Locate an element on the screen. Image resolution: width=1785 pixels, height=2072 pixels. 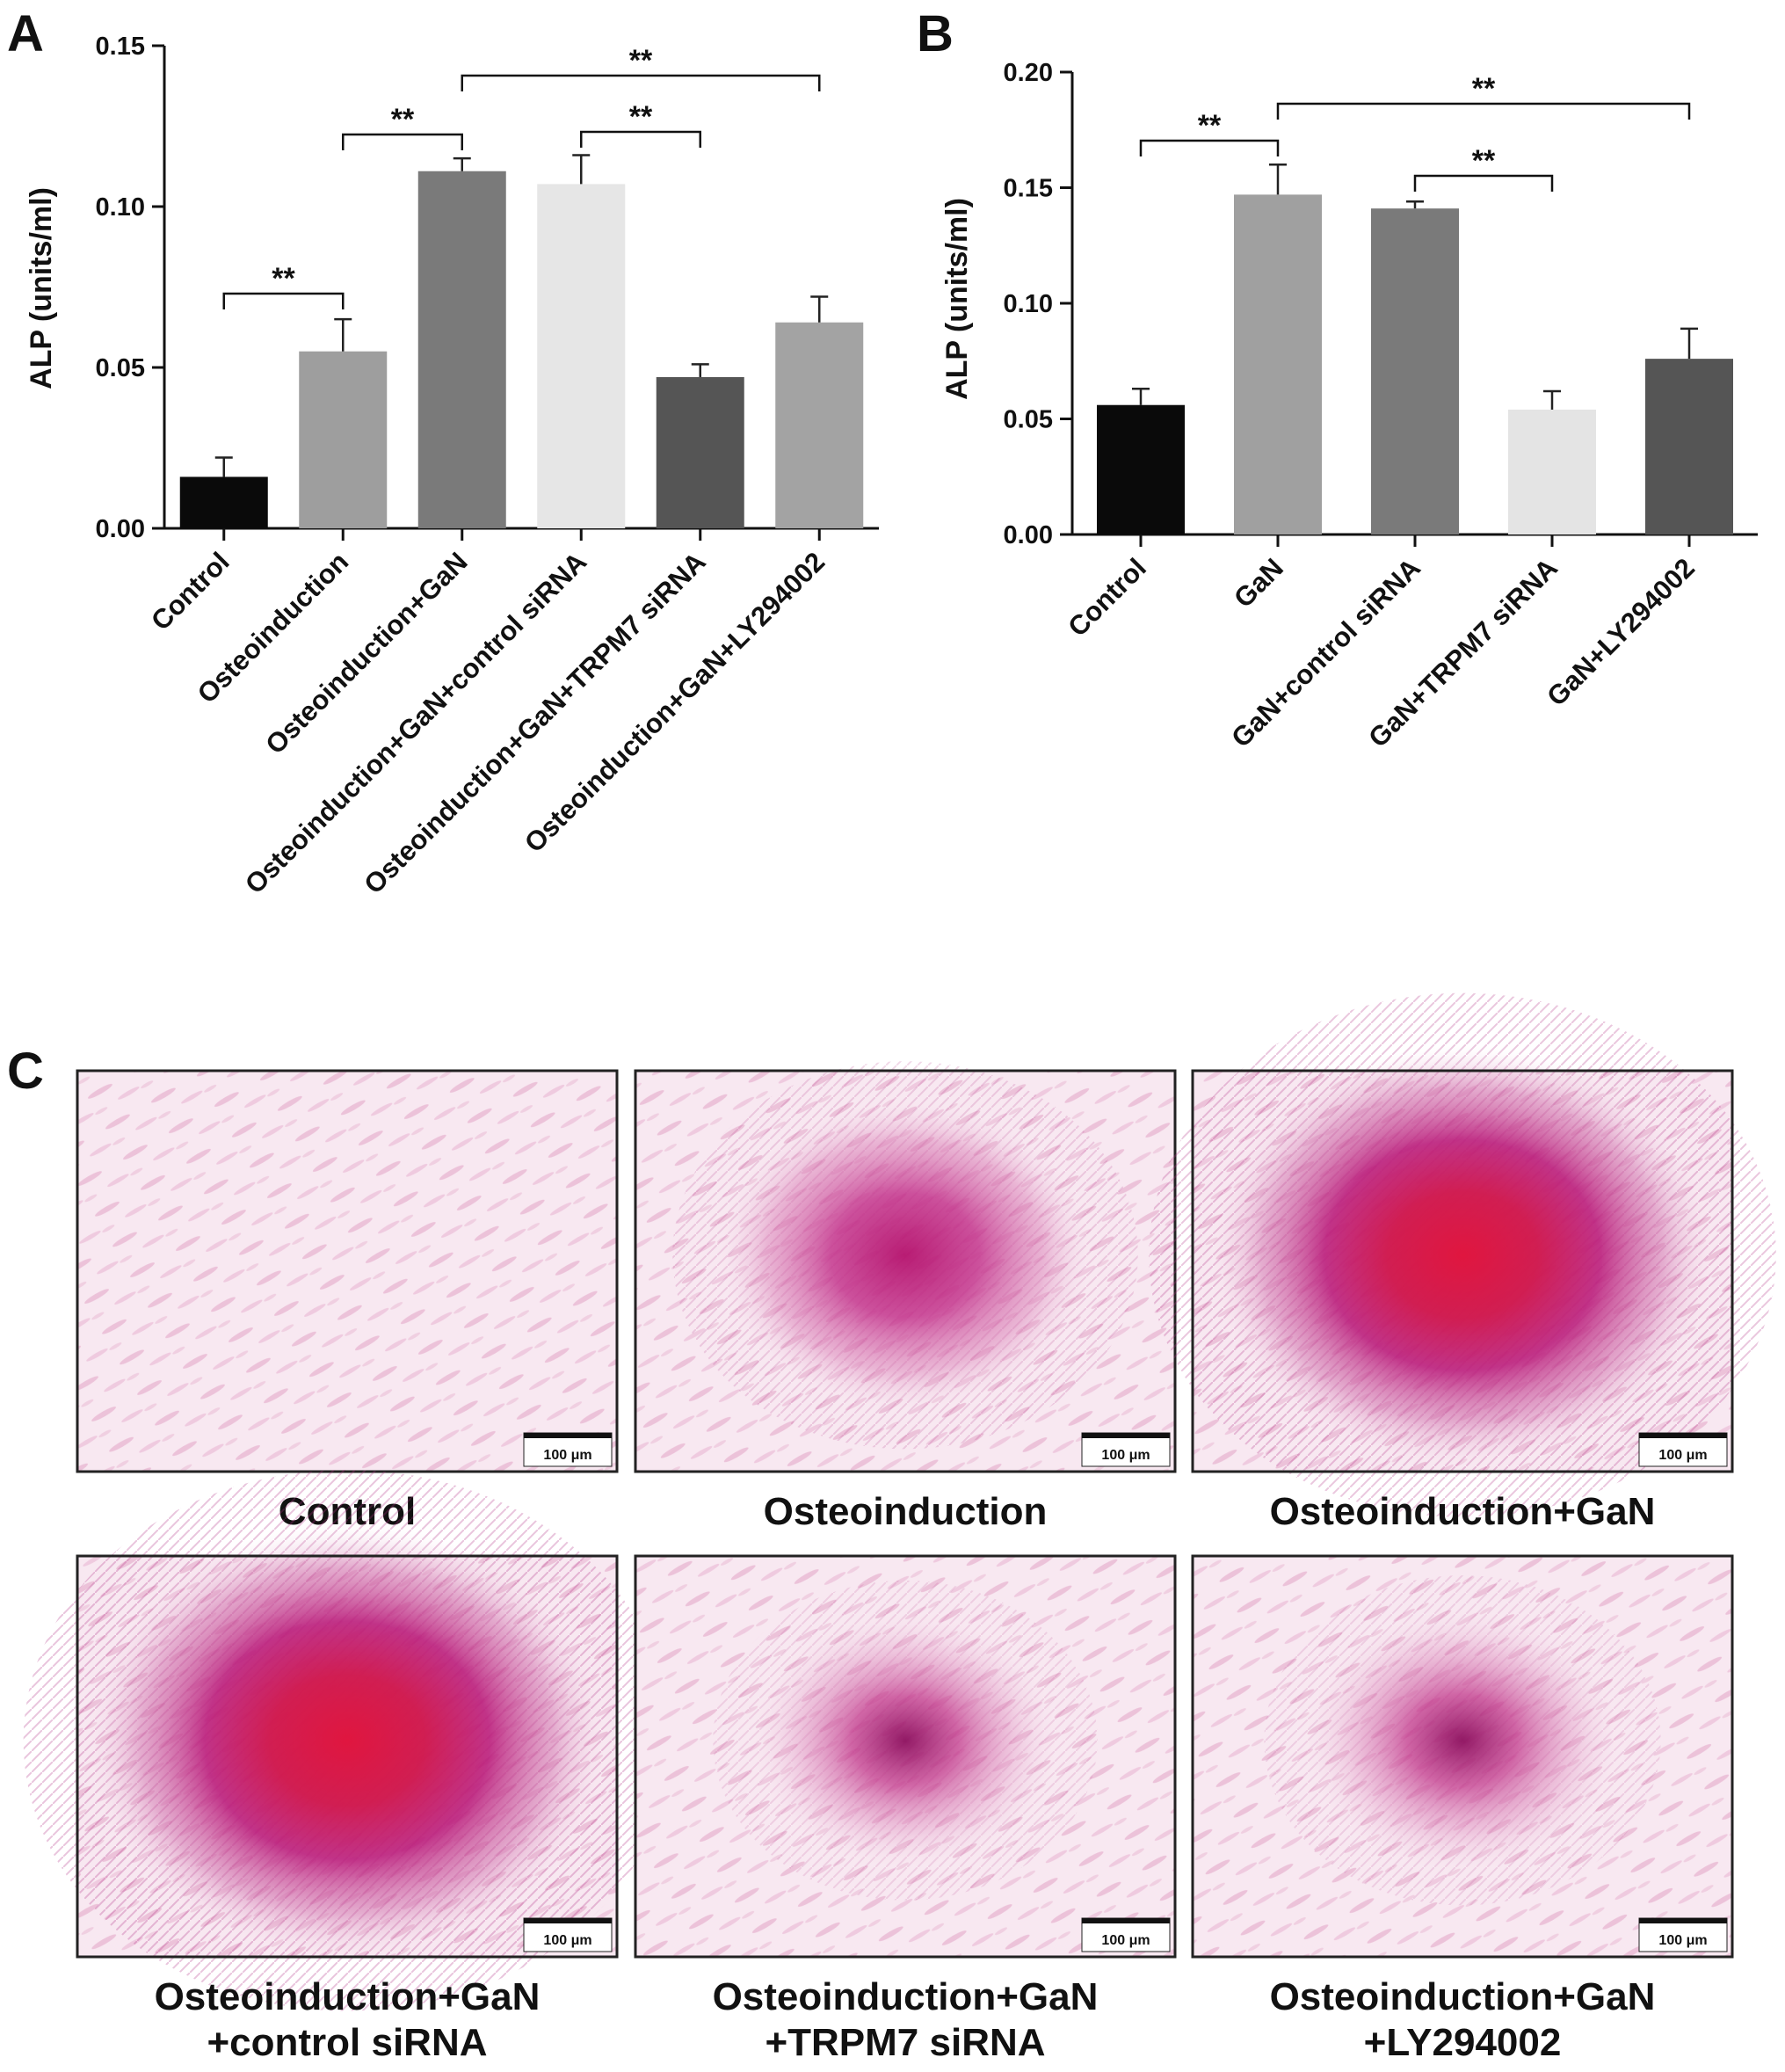
micrograph-caption: +LY294002 is located at coordinates (1463, 2042).